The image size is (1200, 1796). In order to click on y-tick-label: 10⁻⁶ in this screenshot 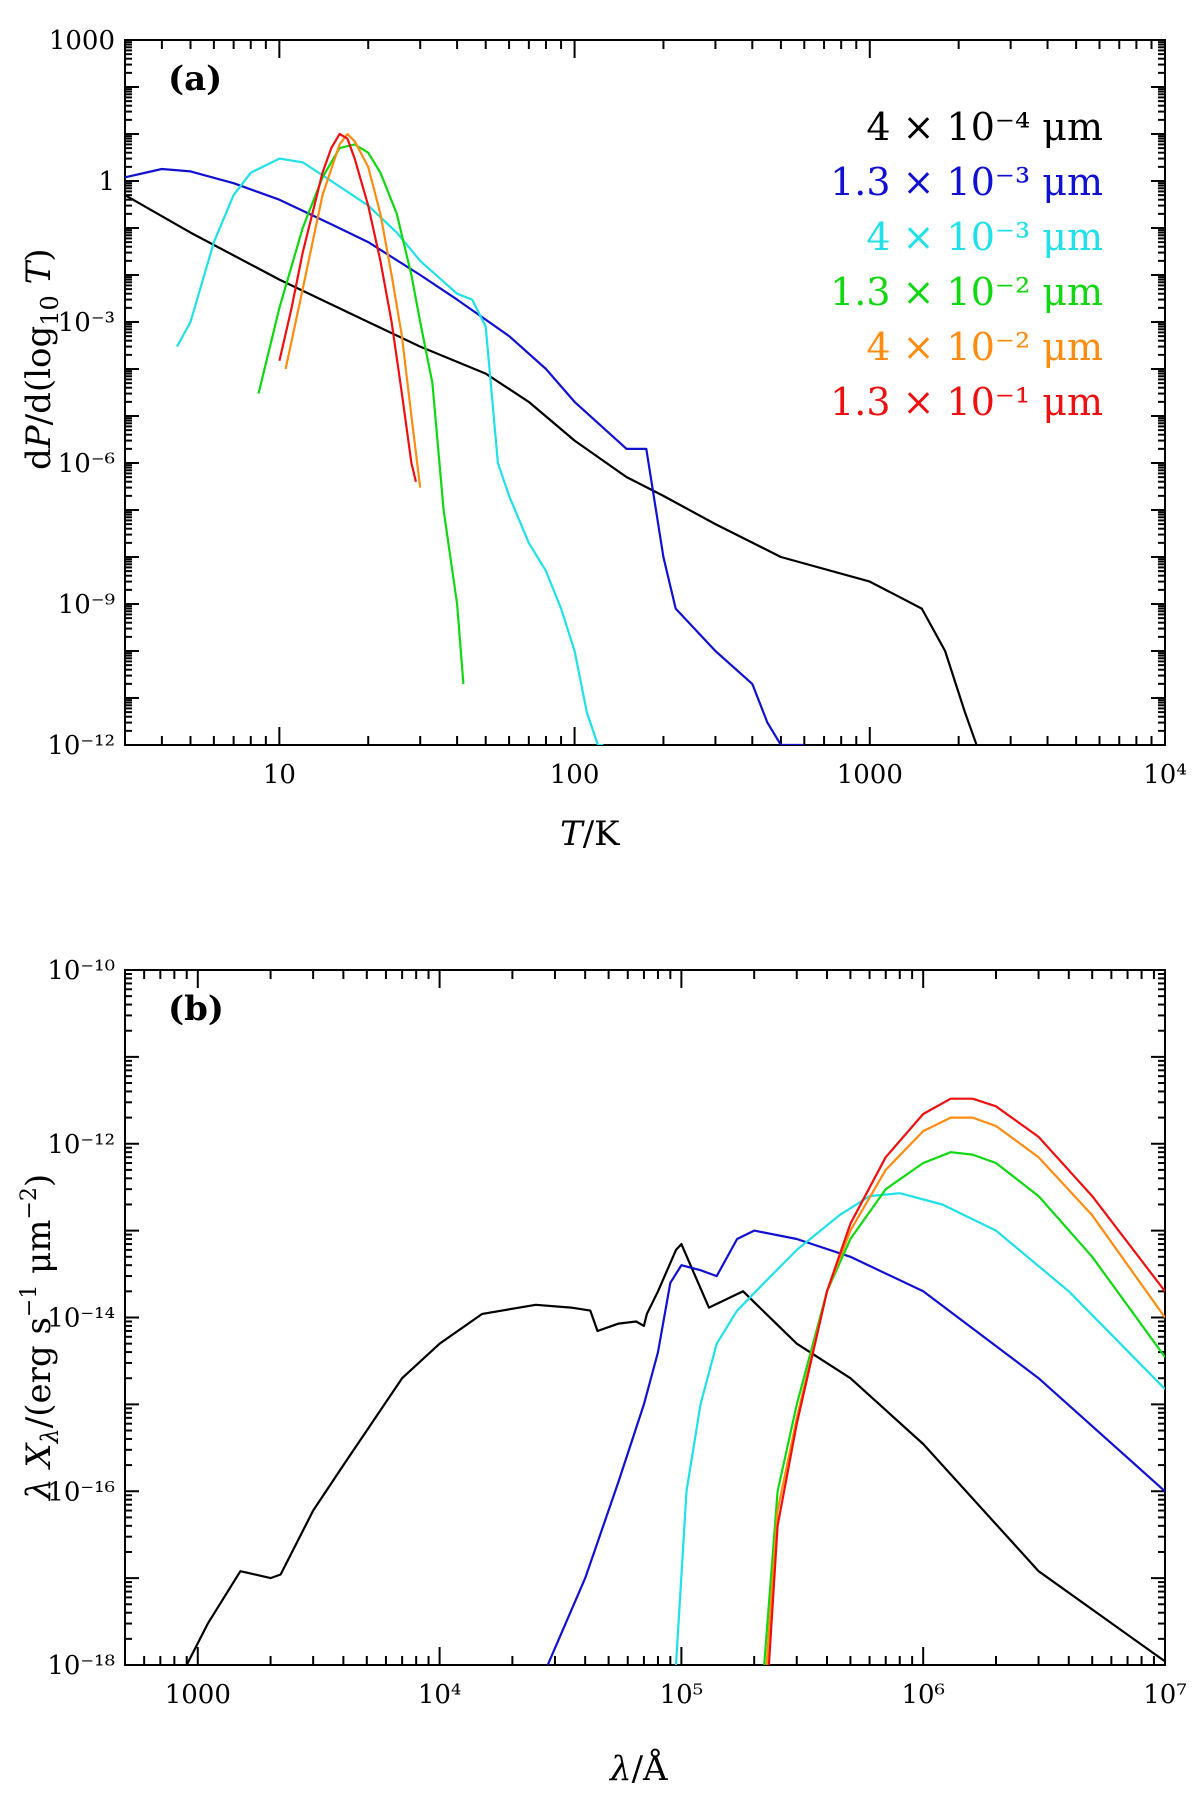, I will do `click(86, 464)`.